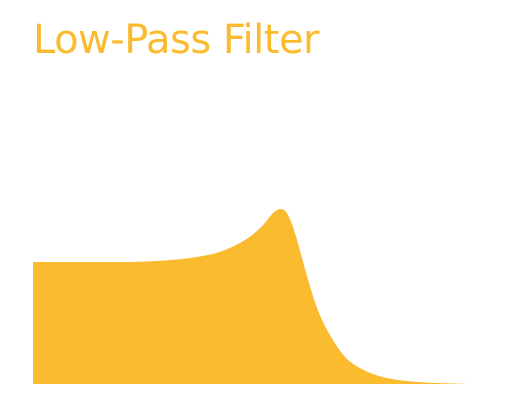 This screenshot has height=412, width=508. Describe the element at coordinates (176, 40) in the screenshot. I see `page-title: Low-Pass Filter` at that location.